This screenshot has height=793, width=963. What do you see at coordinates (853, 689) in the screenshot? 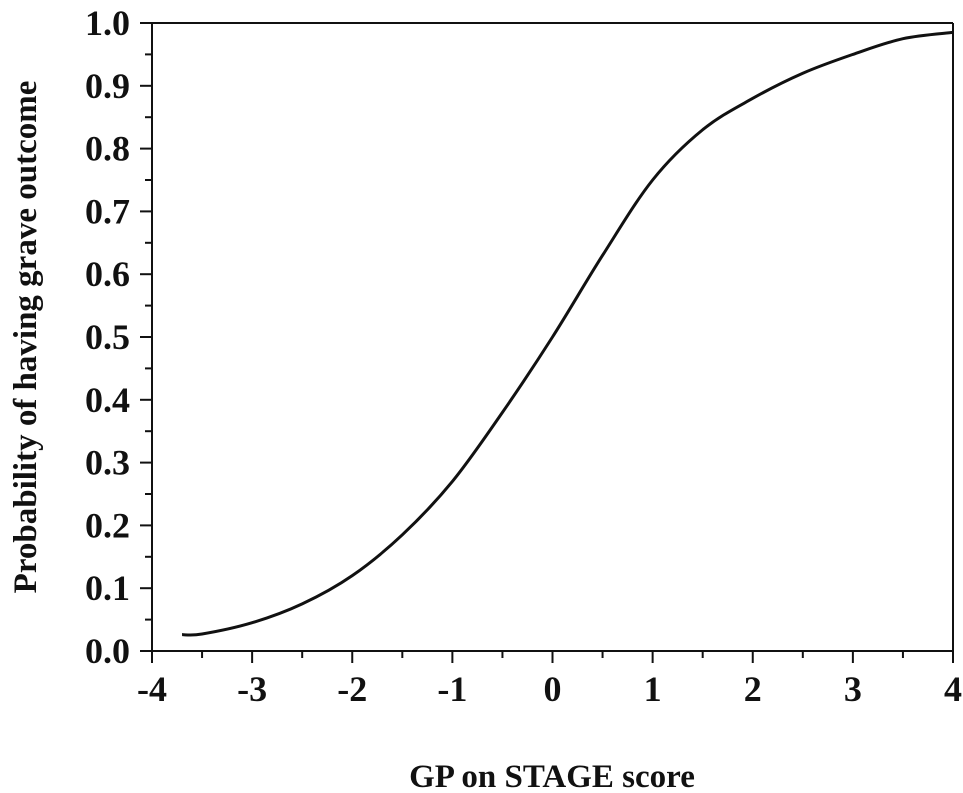
I see `x-tick-label: 3` at bounding box center [853, 689].